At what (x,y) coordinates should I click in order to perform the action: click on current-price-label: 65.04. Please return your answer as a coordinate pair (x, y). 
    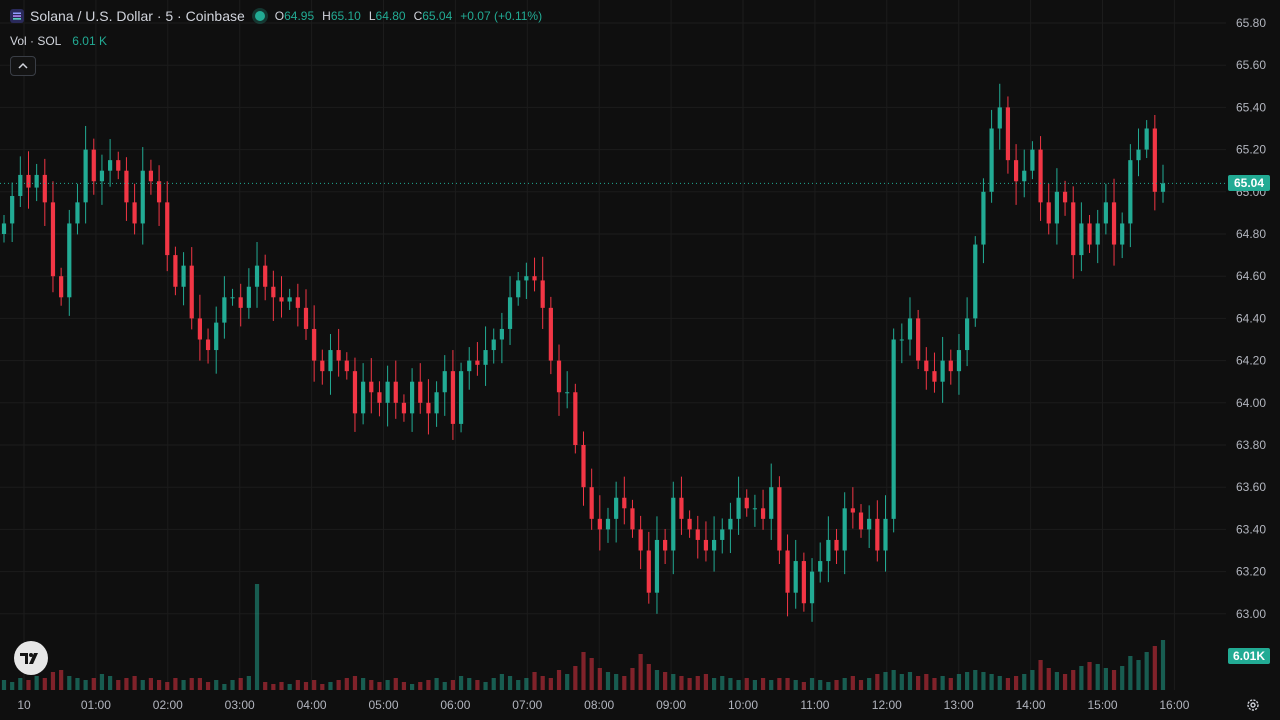
    Looking at the image, I should click on (1249, 183).